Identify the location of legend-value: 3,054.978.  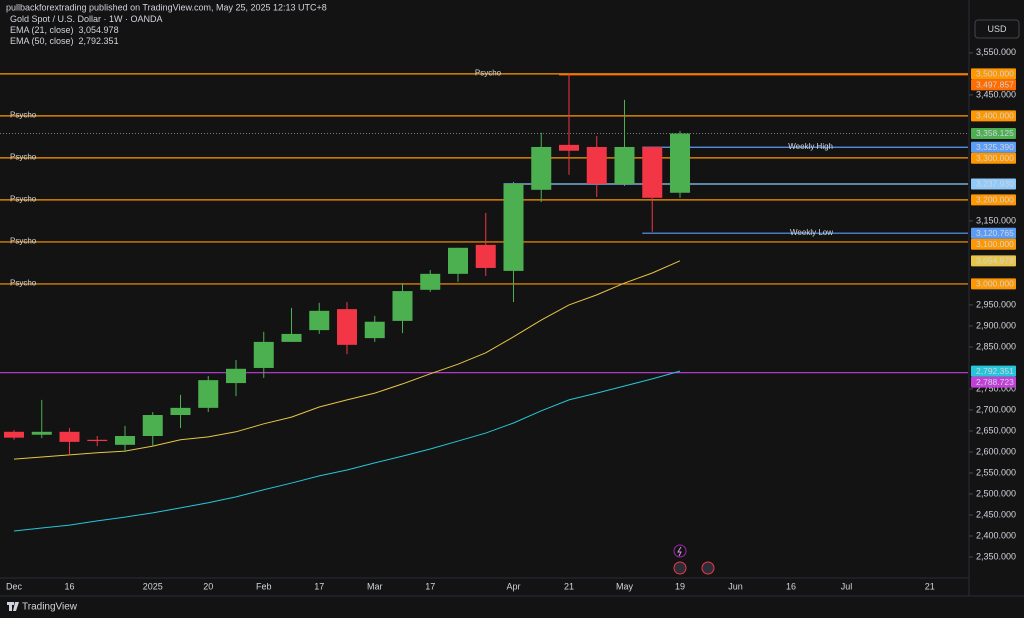
(99, 30).